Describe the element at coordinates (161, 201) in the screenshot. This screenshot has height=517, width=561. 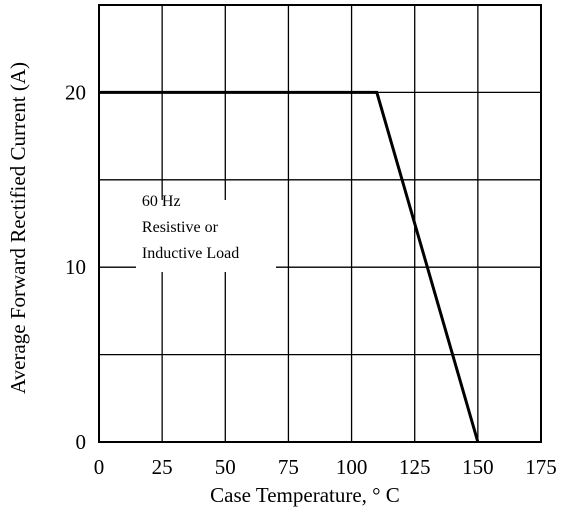
I see `annotation-line: 60 Hz` at that location.